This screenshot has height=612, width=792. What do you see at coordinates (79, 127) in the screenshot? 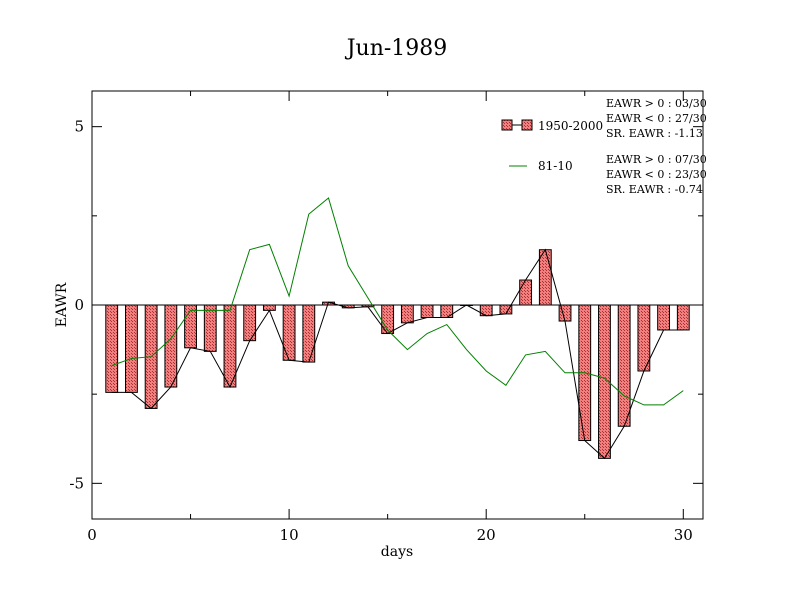
I see `y-tick-label: 5` at bounding box center [79, 127].